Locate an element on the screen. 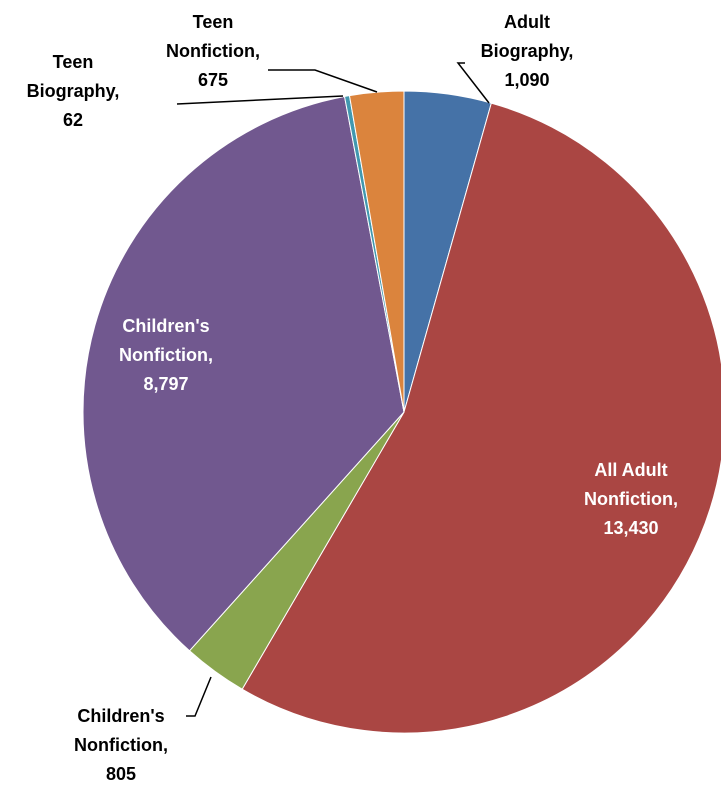 This screenshot has width=721, height=792. data-label-5: Teen Nonfiction, 675 is located at coordinates (213, 51).